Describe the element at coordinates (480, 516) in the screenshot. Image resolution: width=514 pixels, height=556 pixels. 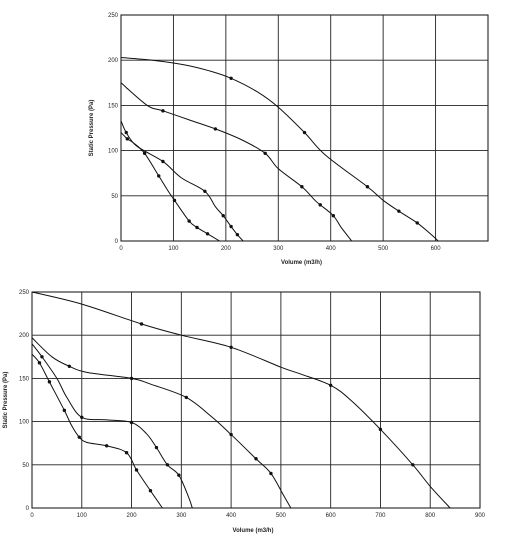
I see `x-tick-label: 900` at that location.